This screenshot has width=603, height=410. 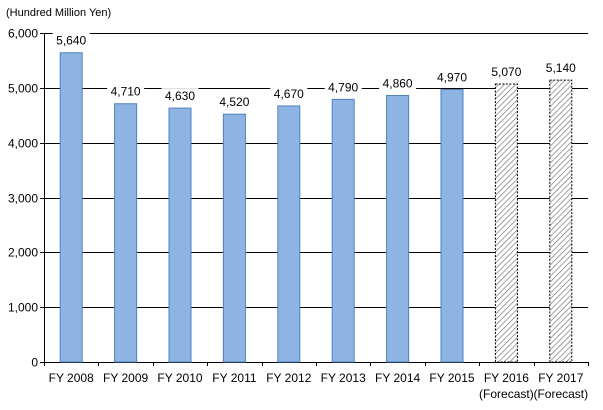 I want to click on x-tick-label: FY 2014, so click(x=397, y=378).